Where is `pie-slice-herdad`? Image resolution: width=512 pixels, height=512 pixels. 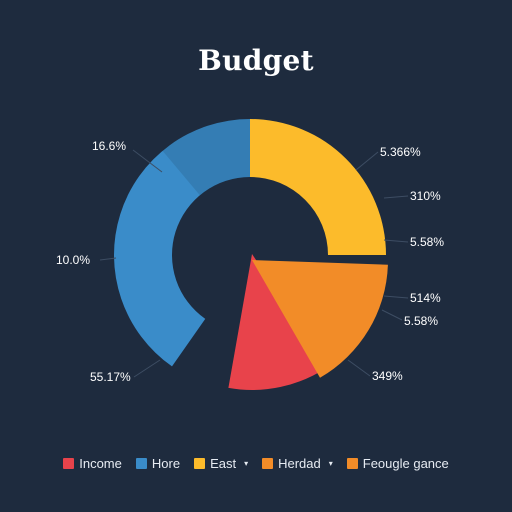
pie-slice-herdad is located at coordinates (320, 319).